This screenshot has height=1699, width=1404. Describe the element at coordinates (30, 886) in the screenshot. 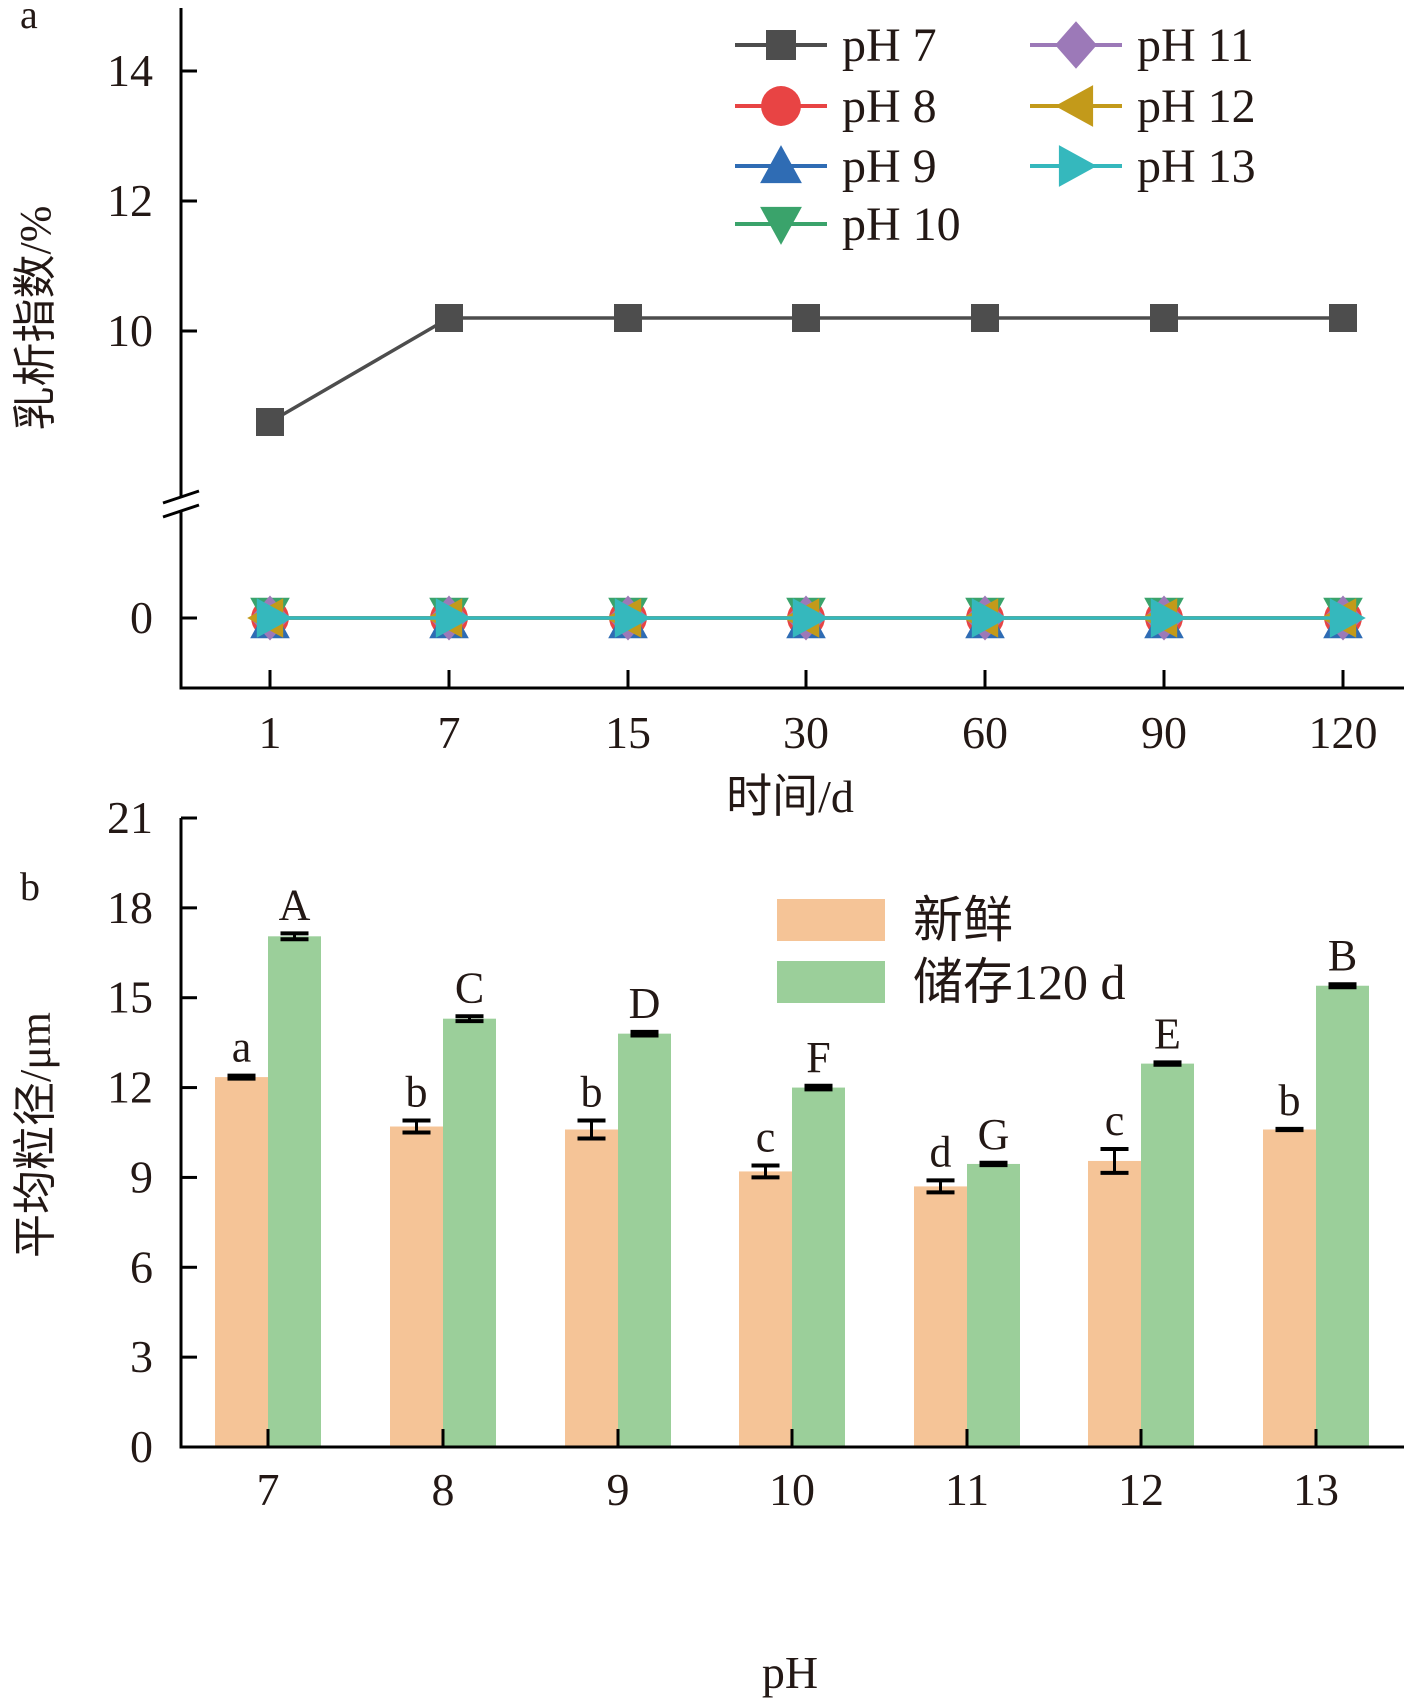

I see `panel-b-label: b` at that location.